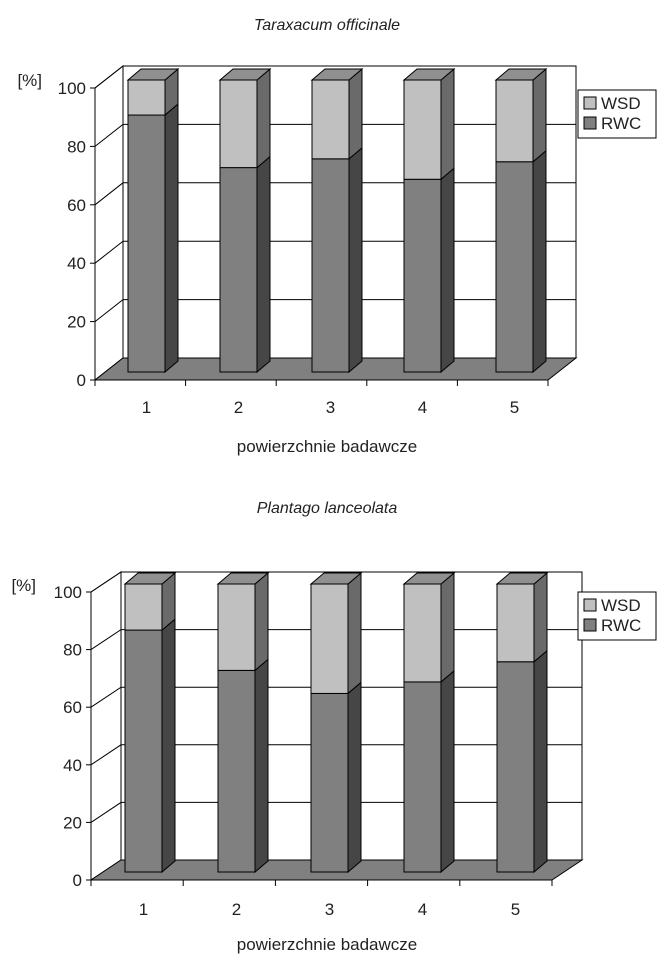 The height and width of the screenshot is (960, 657). I want to click on y-tick-label: 60, so click(76, 205).